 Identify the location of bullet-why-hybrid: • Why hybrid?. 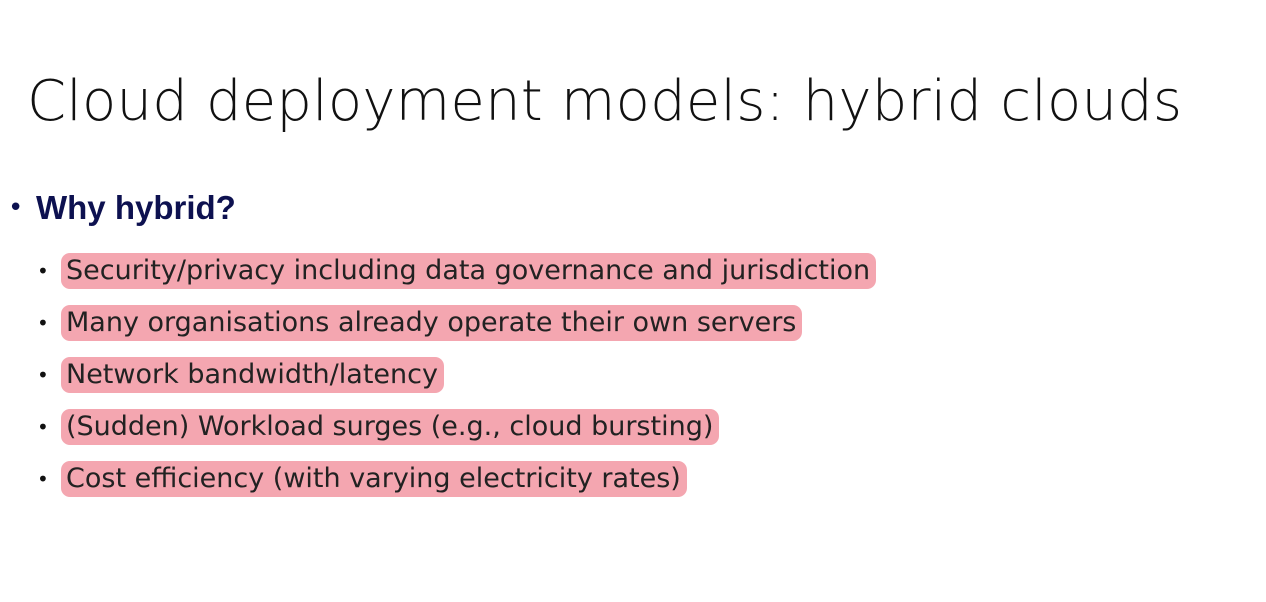
(122, 208).